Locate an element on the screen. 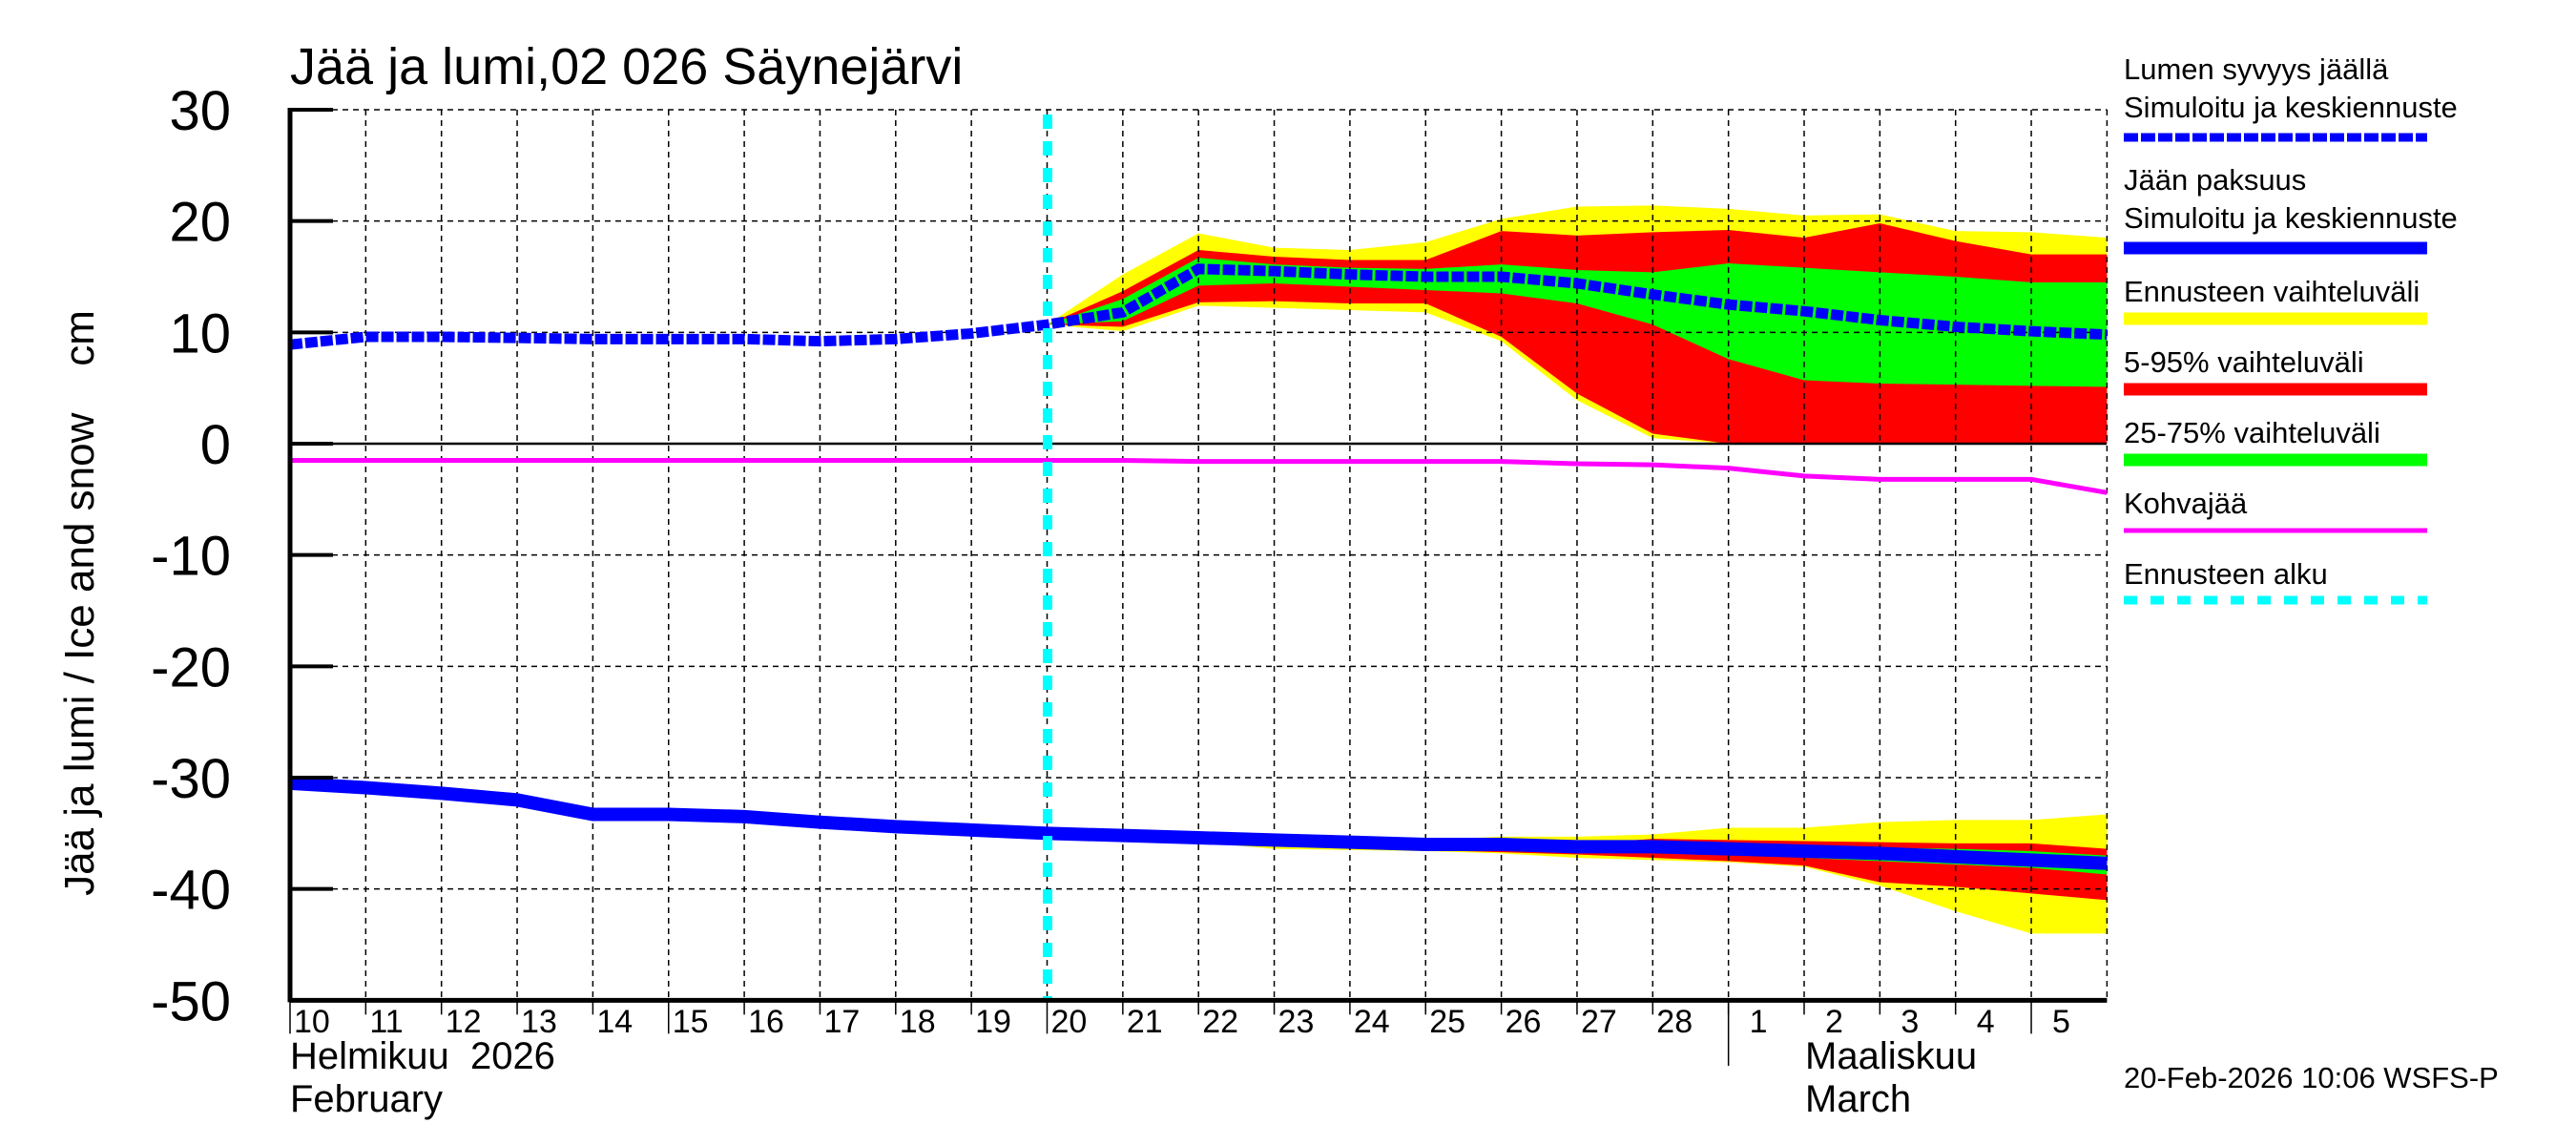 The image size is (2576, 1145). y-tick-label: -20 is located at coordinates (191, 667).